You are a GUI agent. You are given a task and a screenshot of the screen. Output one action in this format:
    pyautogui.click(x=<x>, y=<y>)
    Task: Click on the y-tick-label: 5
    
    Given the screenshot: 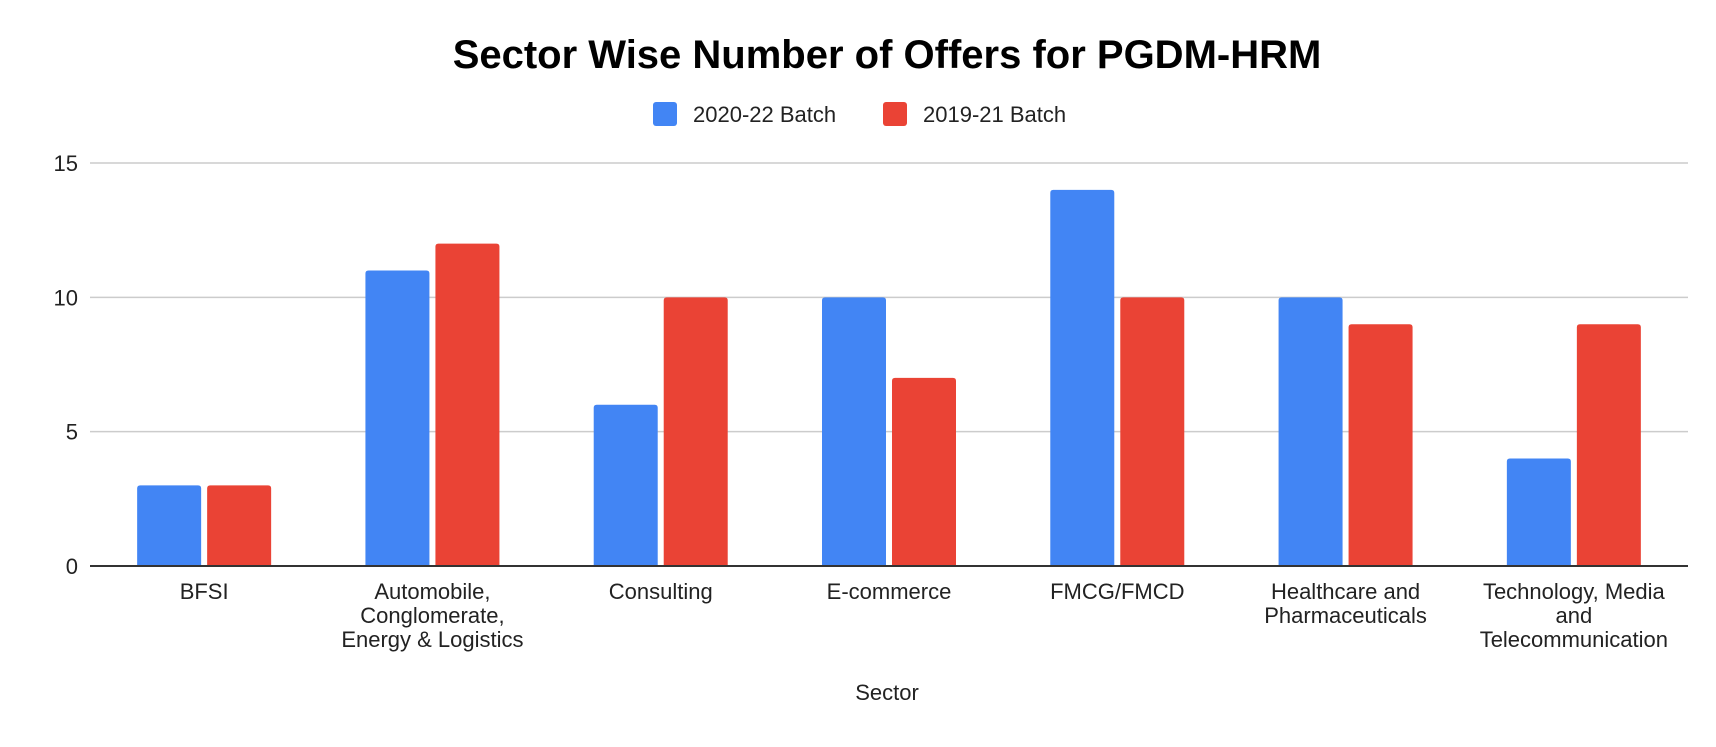 What is the action you would take?
    pyautogui.click(x=72, y=432)
    